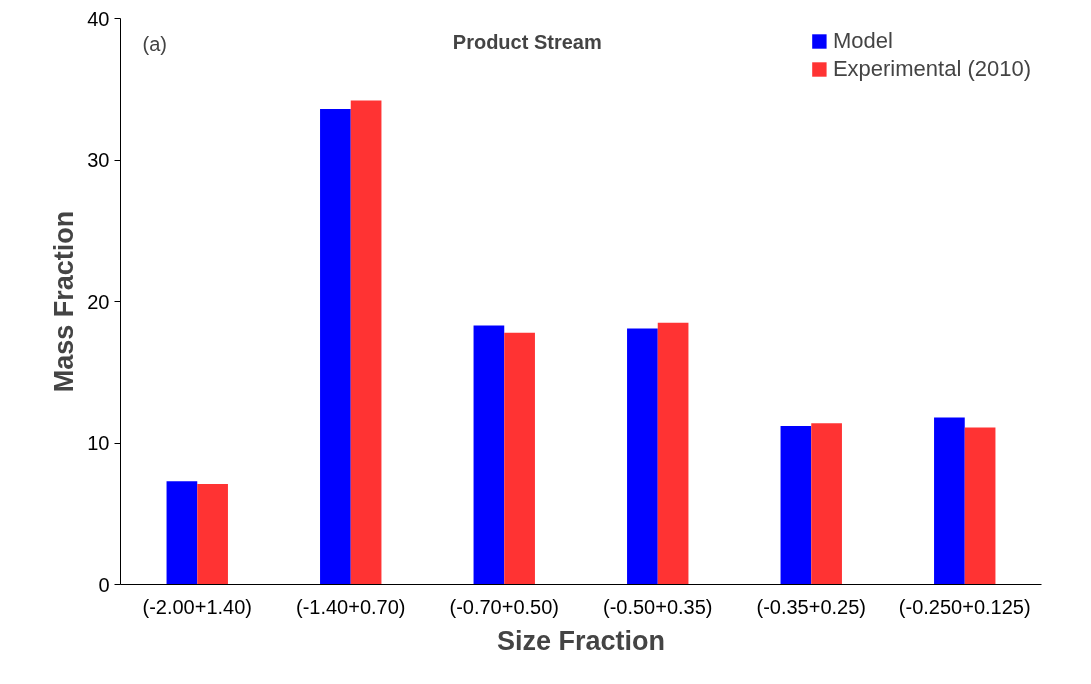  Describe the element at coordinates (811, 606) in the screenshot. I see `x-tick-label: (-0.35+0.25)` at that location.